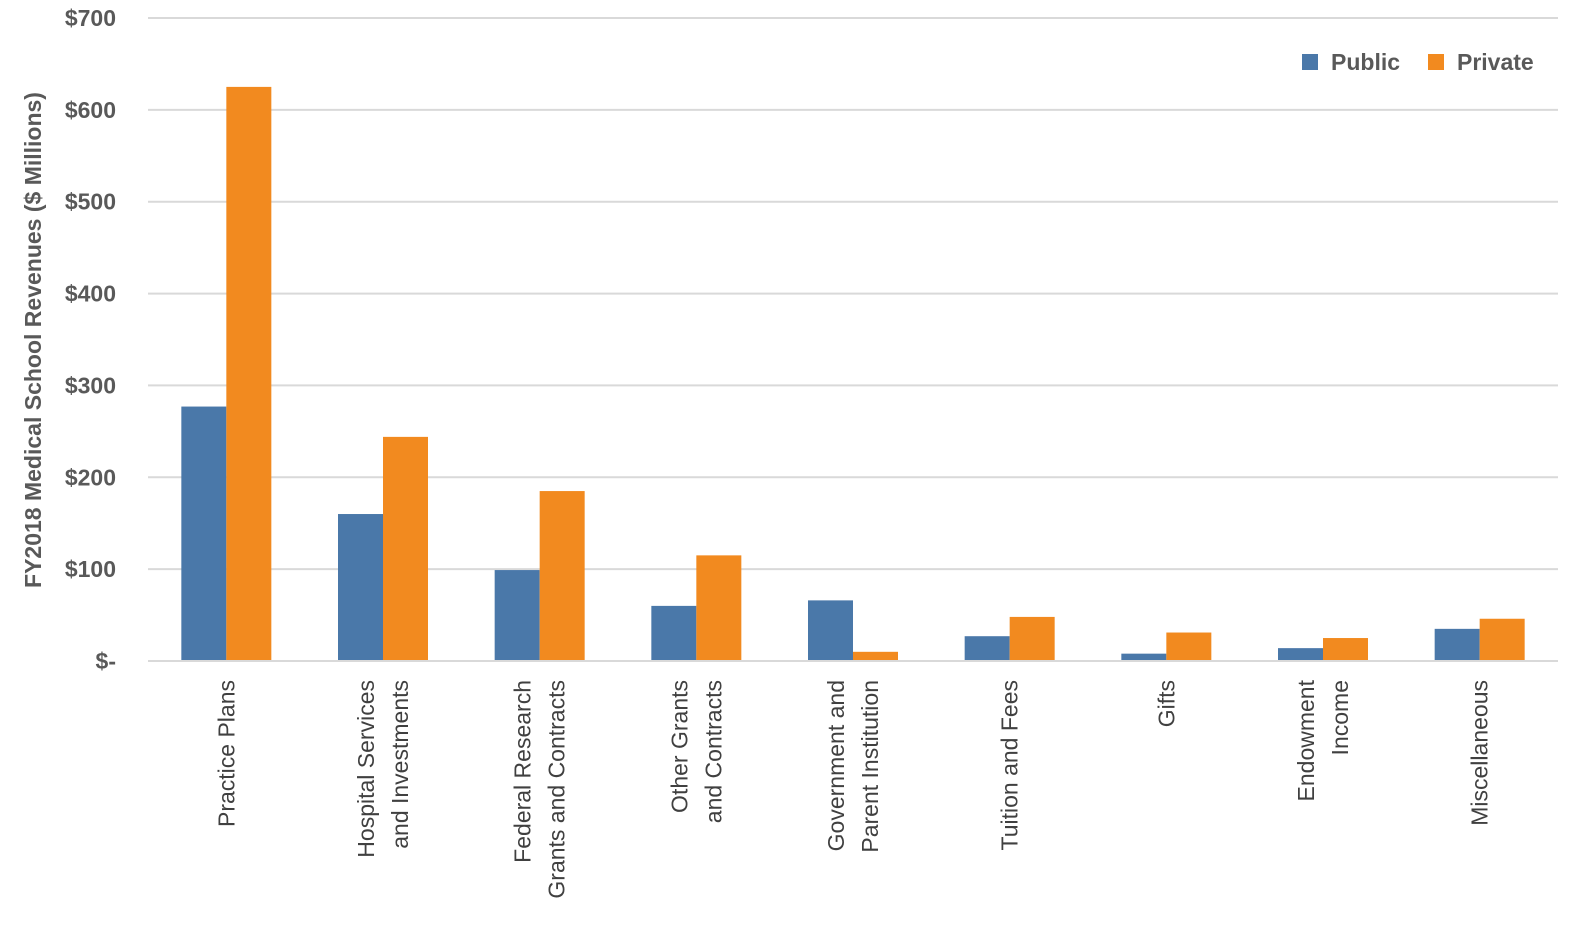  Describe the element at coordinates (1436, 62) in the screenshot. I see `legend-swatch-private` at that location.